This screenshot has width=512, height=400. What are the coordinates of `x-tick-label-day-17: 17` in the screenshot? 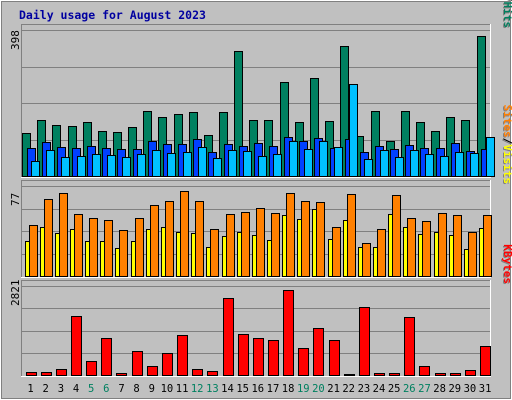 It's located at (273, 389).